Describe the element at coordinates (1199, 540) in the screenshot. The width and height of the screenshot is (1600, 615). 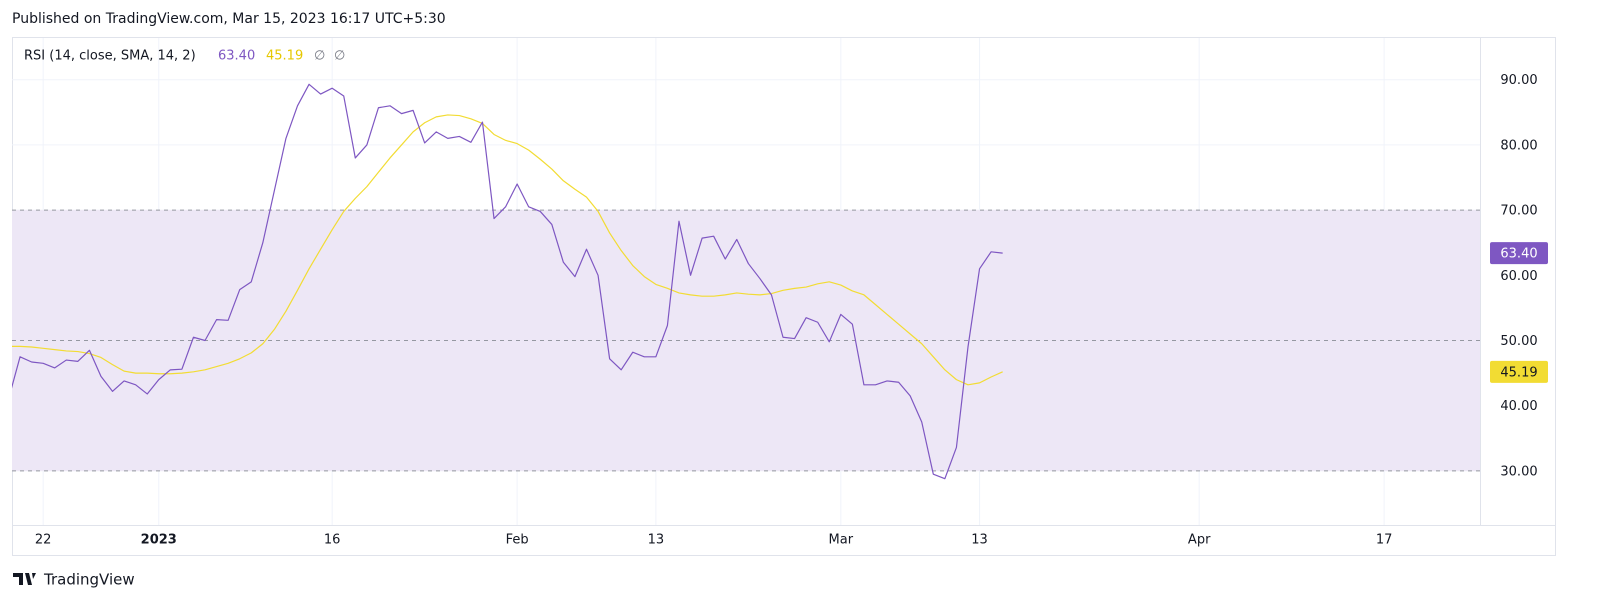
I see `x-tick-label: Apr` at that location.